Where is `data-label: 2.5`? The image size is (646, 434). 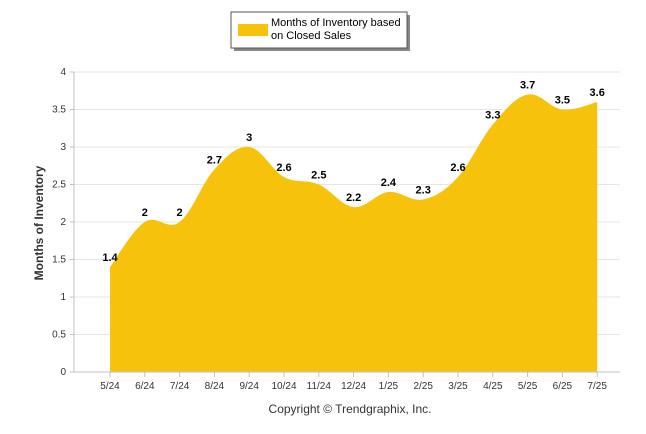
data-label: 2.5 is located at coordinates (318, 176).